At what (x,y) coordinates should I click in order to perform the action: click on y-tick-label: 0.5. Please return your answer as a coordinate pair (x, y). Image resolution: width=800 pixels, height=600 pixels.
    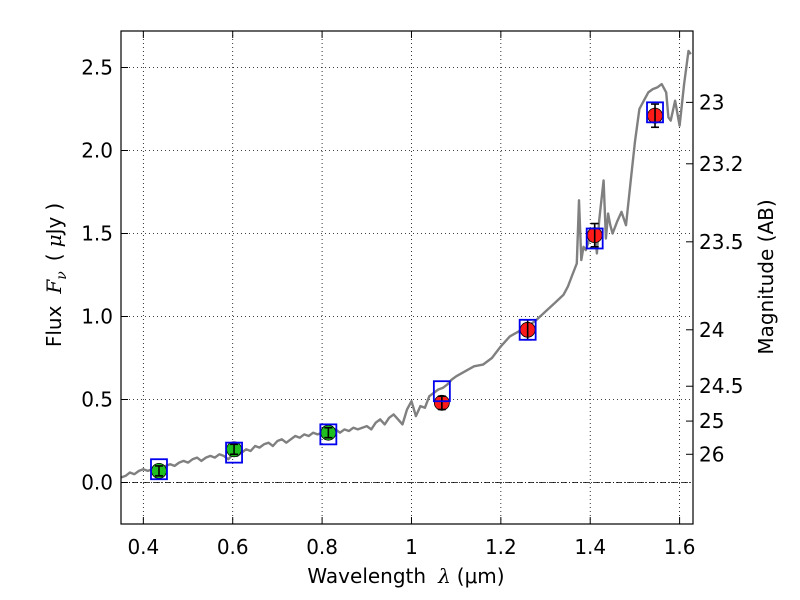
    Looking at the image, I should click on (97, 400).